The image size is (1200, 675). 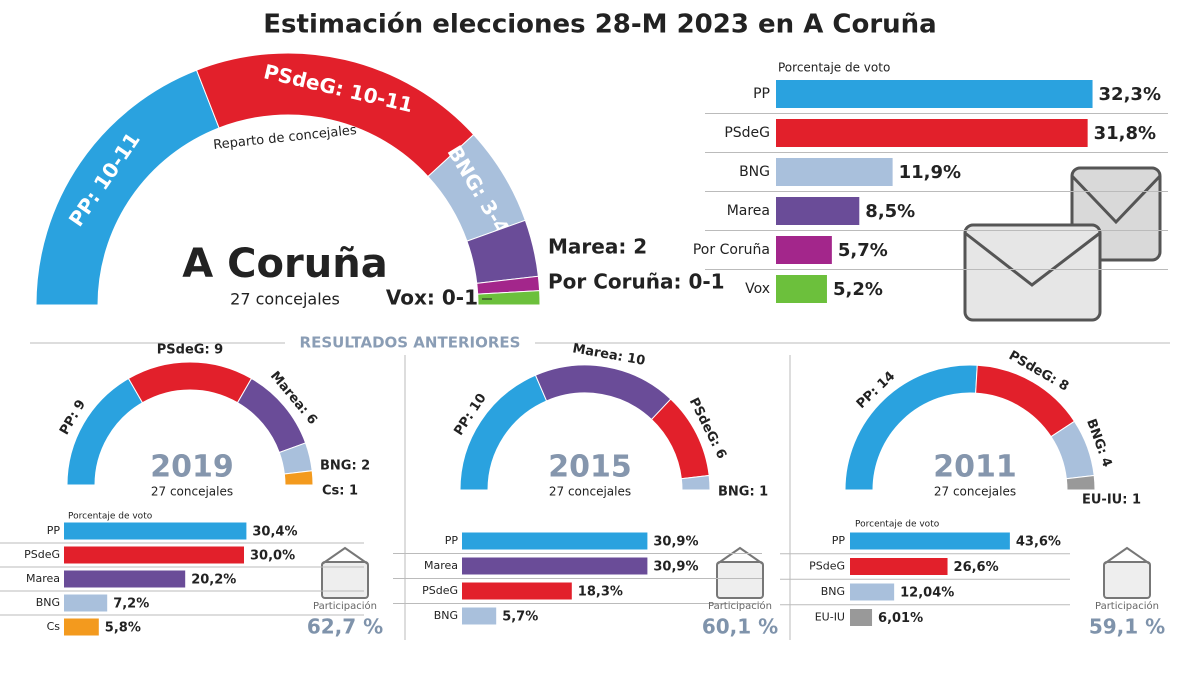 I want to click on bar-category: Vox, so click(x=757, y=289).